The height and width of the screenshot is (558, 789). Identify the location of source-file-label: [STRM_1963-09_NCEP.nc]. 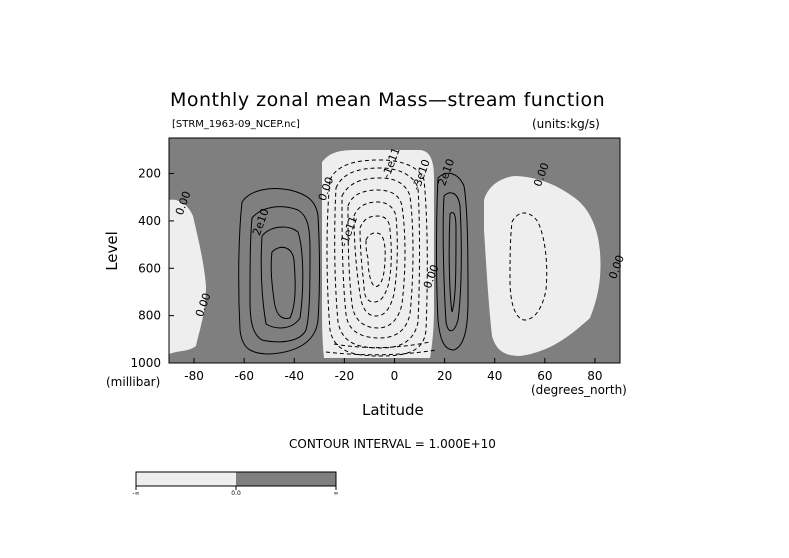
(236, 124).